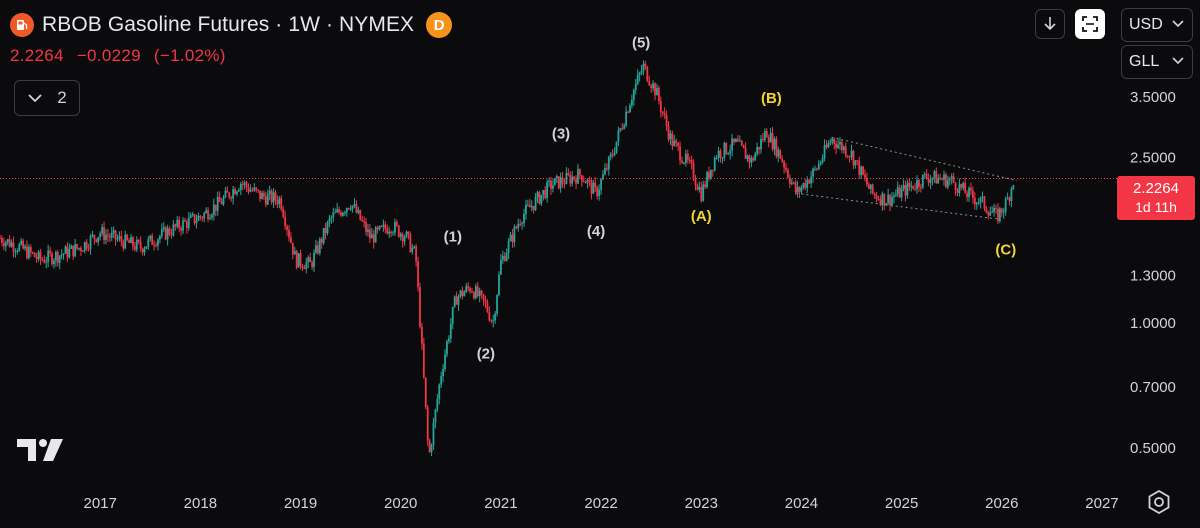 The height and width of the screenshot is (528, 1200). I want to click on wave-label: (2), so click(486, 354).